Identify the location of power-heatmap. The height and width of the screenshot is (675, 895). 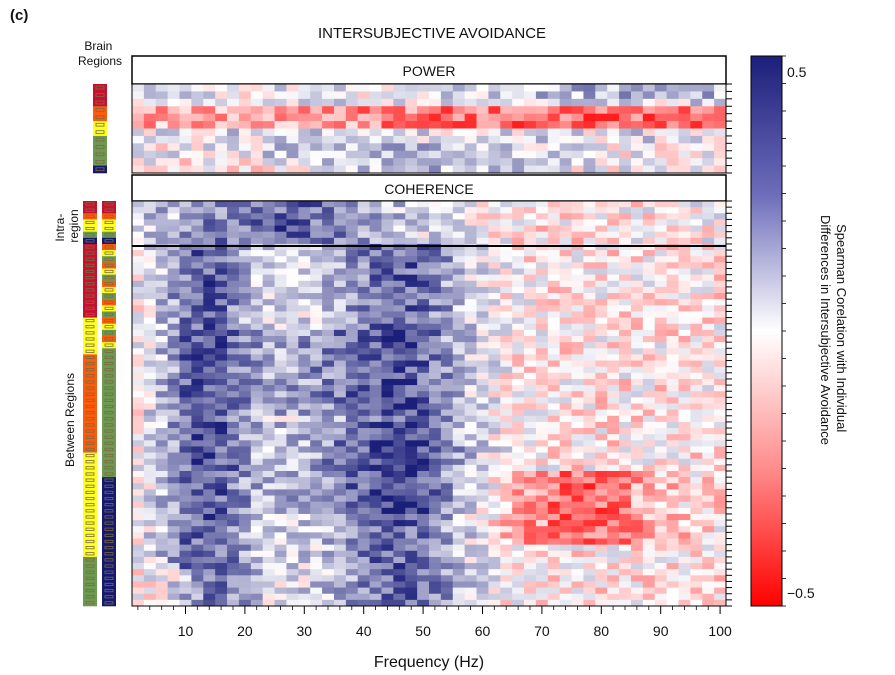
(429, 129).